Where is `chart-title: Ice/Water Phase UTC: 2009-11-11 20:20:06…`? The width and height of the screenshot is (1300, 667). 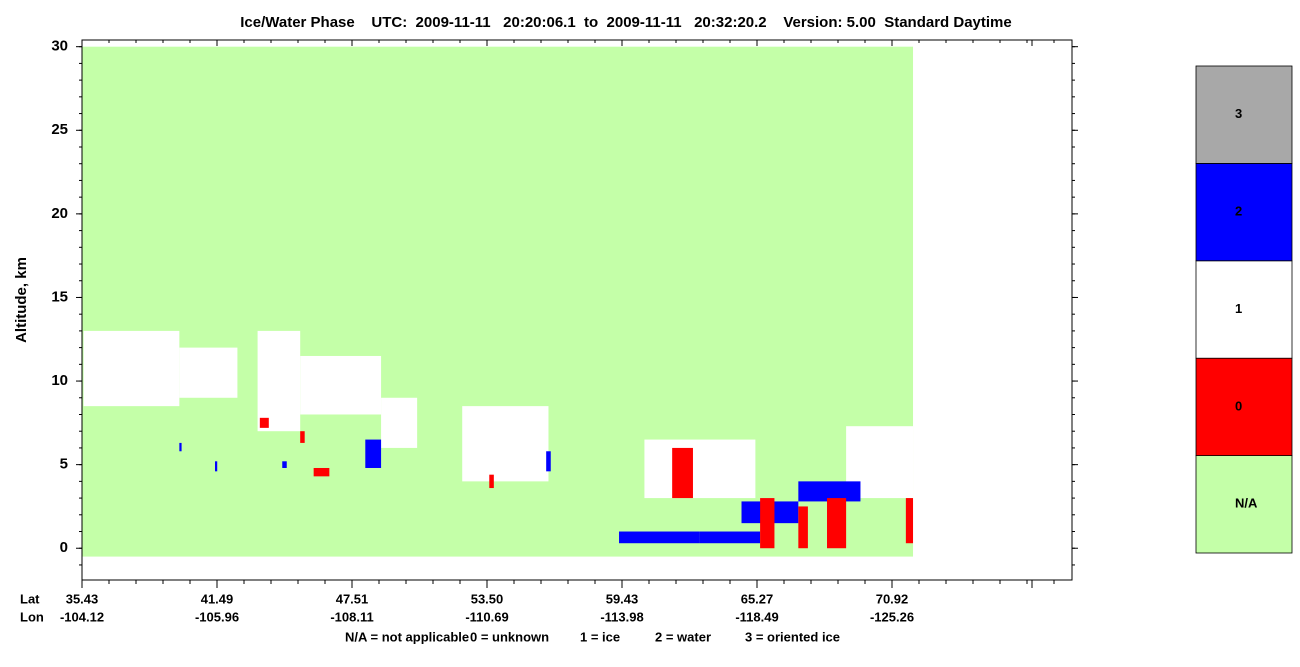 chart-title: Ice/Water Phase UTC: 2009-11-11 20:20:06… is located at coordinates (626, 22).